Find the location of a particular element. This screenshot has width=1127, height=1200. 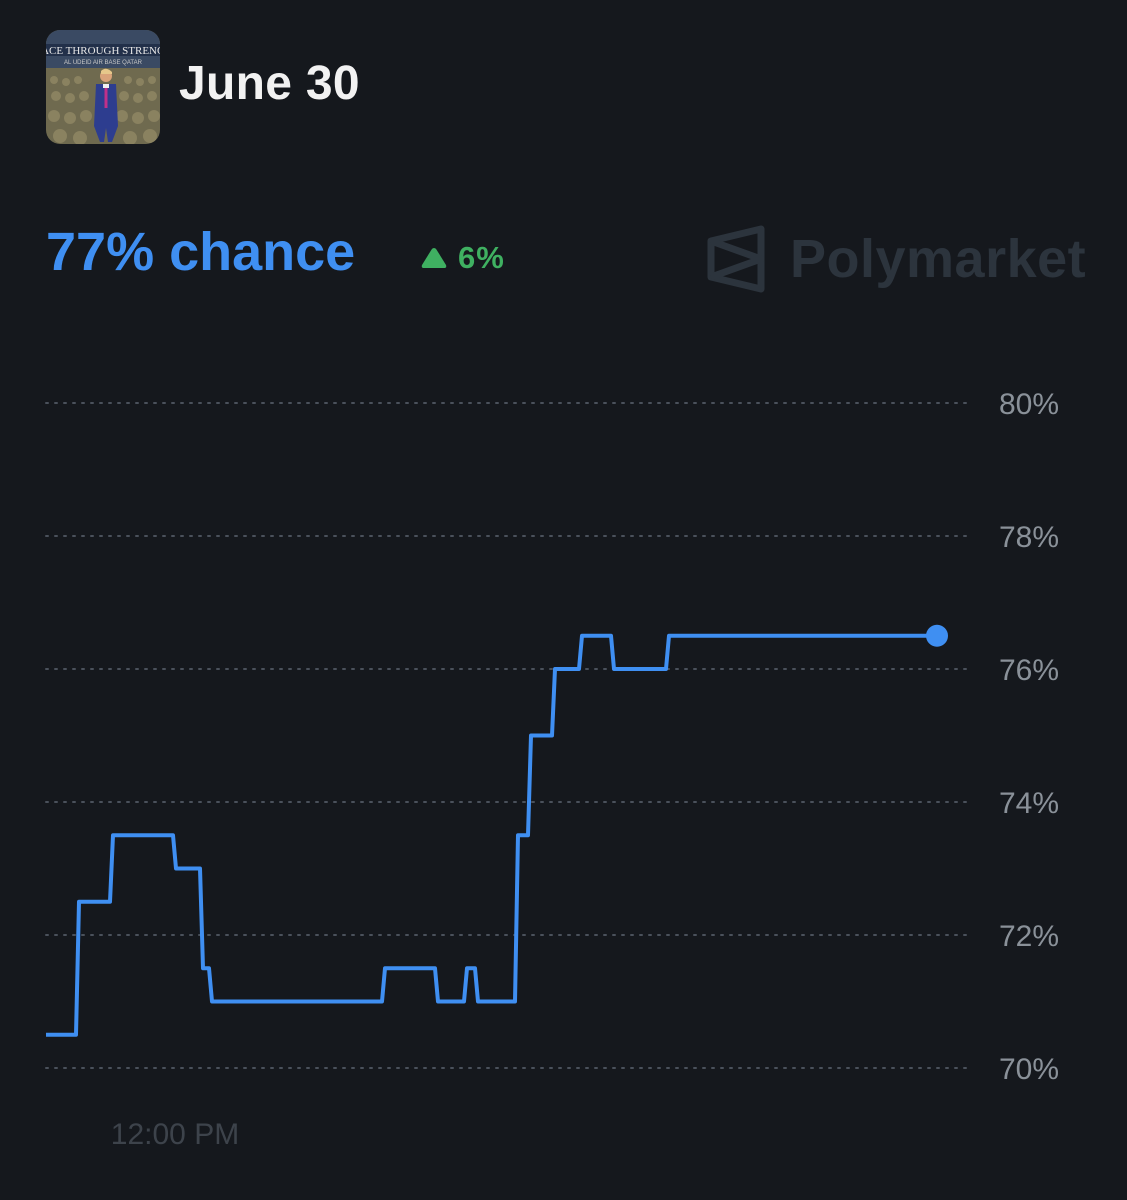

polymarket-wordmark: Polymarket is located at coordinates (938, 259).